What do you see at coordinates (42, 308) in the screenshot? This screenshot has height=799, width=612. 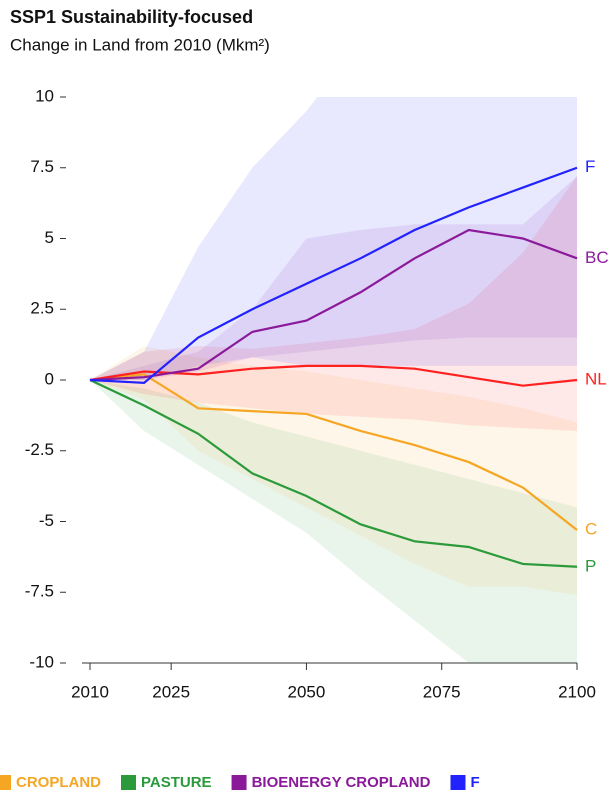 I see `y-tick-label: 2.5` at bounding box center [42, 308].